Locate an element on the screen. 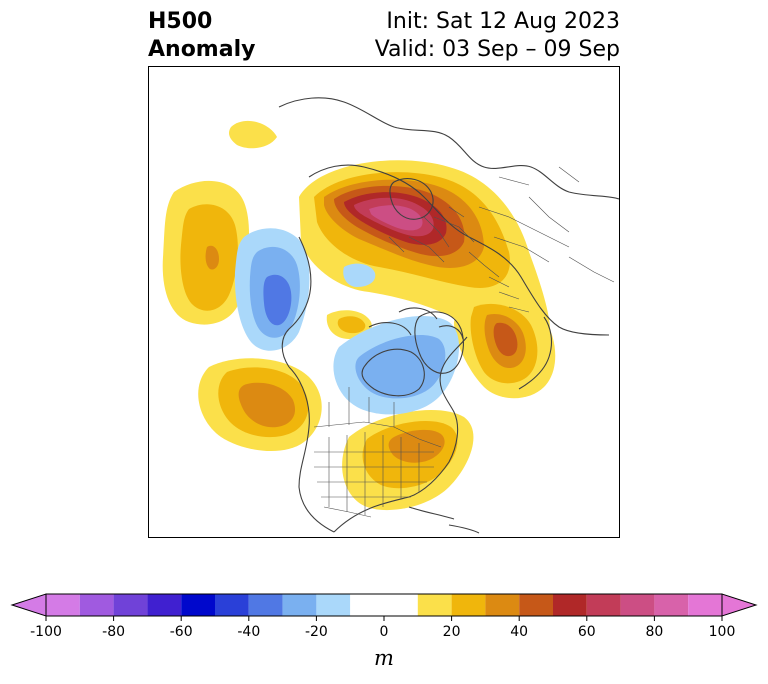  asia-northern-coast is located at coordinates (448, 148).